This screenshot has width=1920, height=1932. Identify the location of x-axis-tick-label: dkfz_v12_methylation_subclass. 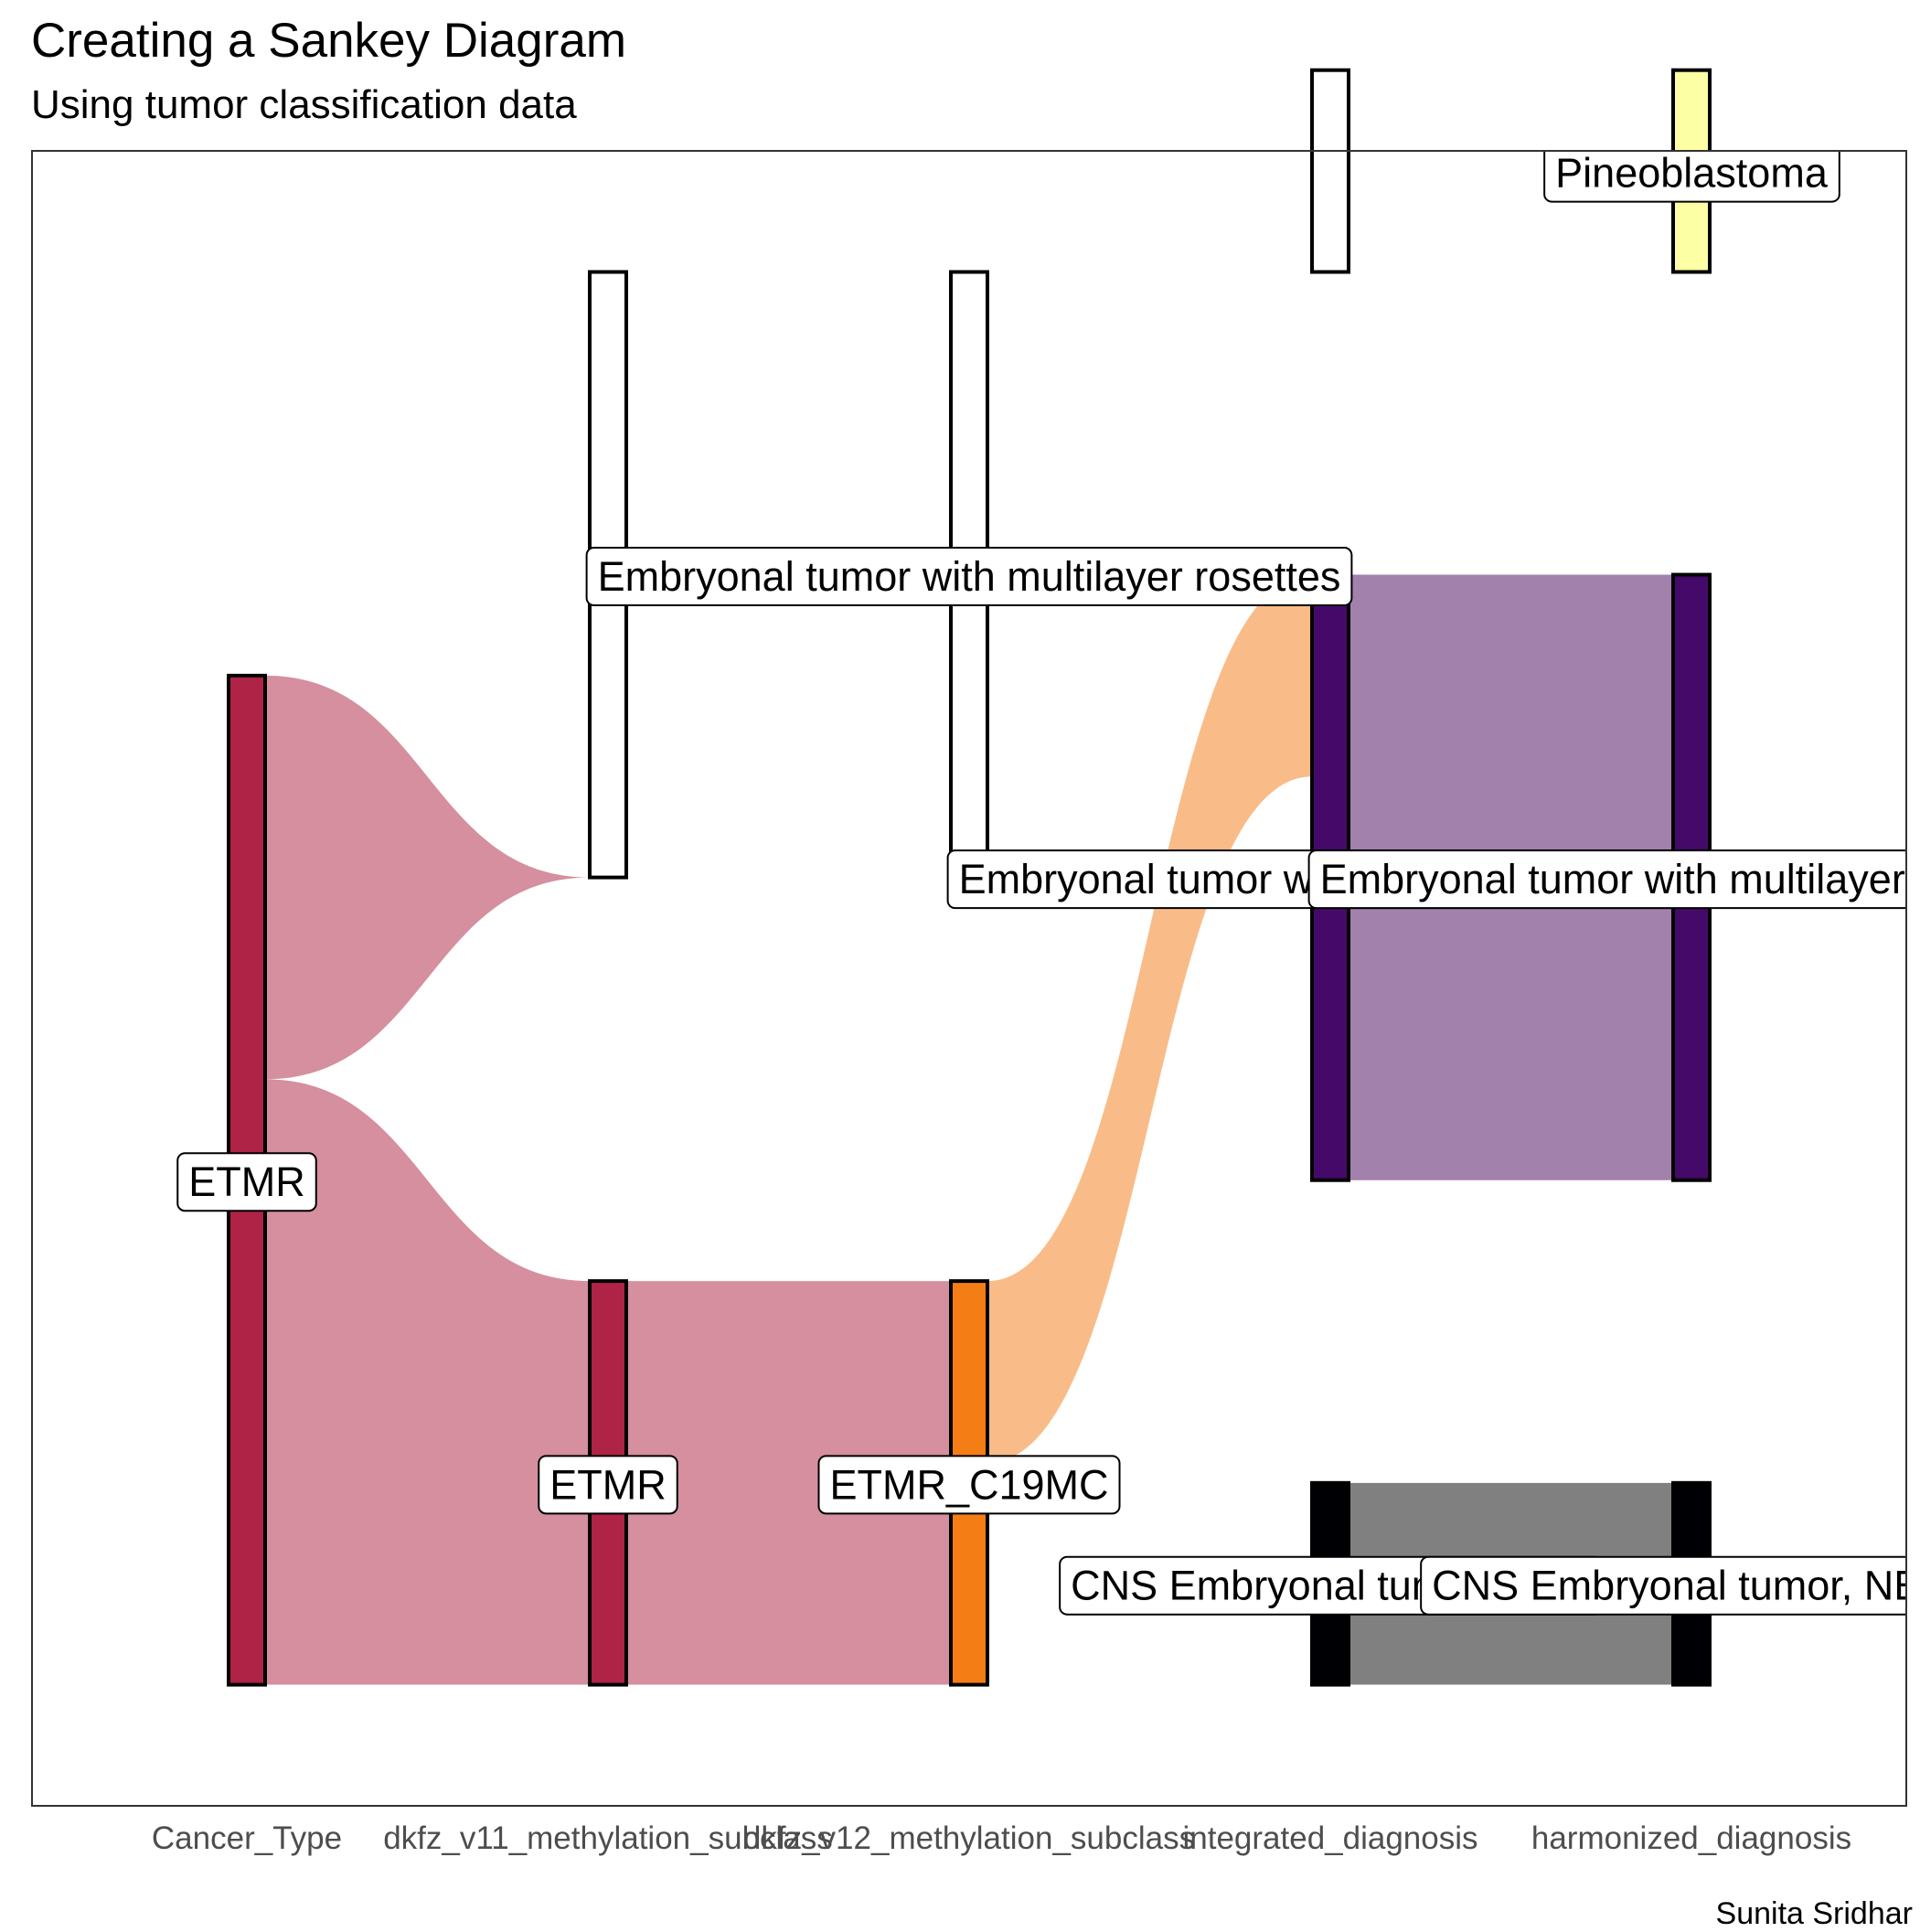
(969, 1838).